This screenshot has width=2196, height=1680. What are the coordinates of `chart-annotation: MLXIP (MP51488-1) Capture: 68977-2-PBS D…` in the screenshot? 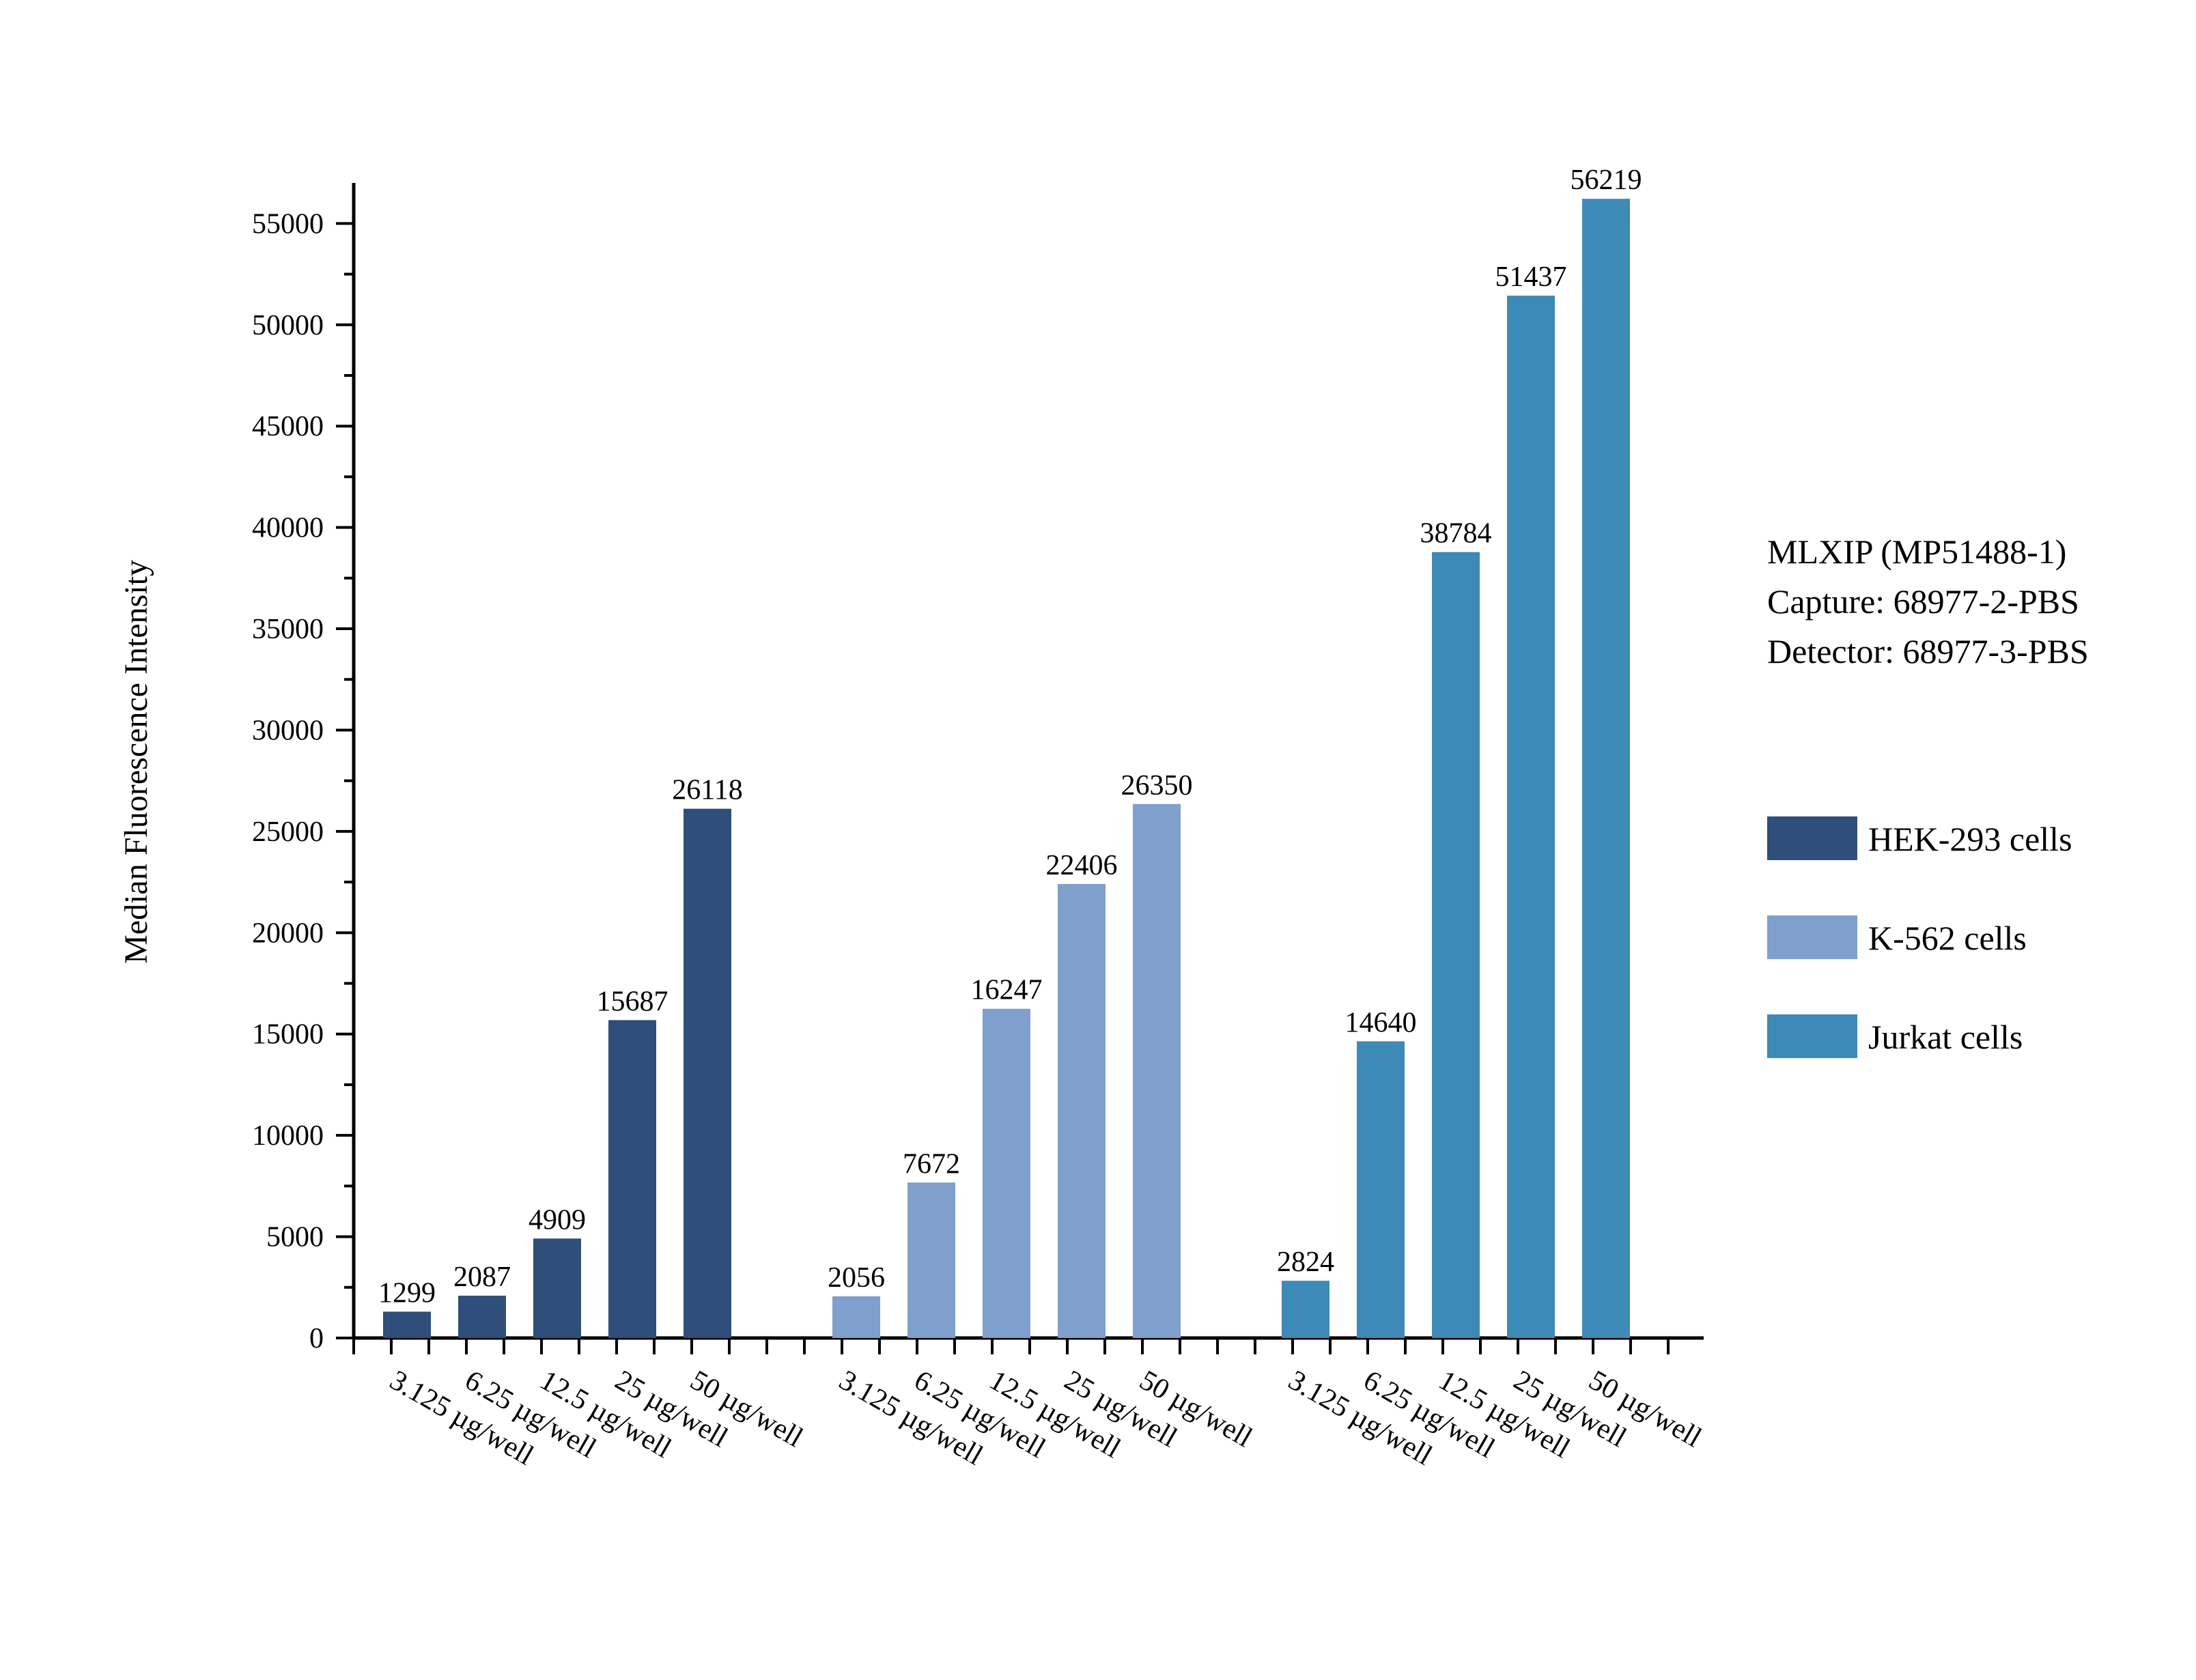 It's located at (1928, 601).